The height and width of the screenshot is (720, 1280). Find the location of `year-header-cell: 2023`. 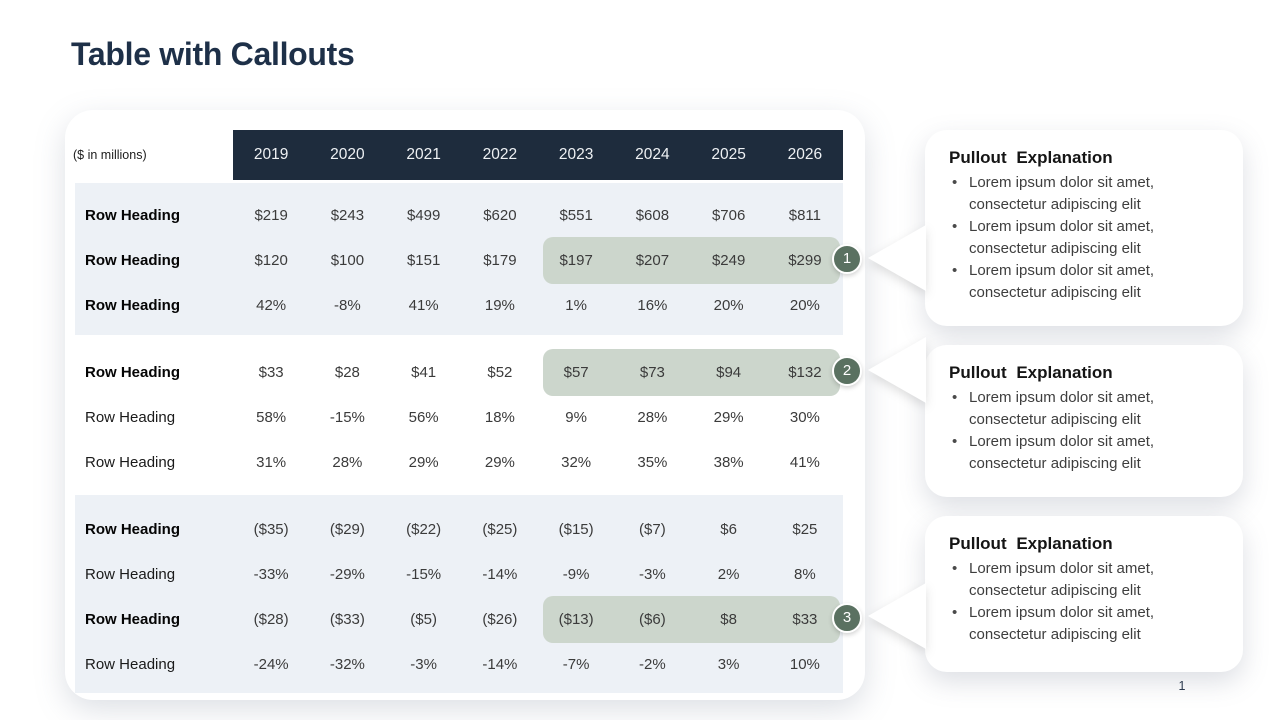

year-header-cell: 2023 is located at coordinates (576, 154).